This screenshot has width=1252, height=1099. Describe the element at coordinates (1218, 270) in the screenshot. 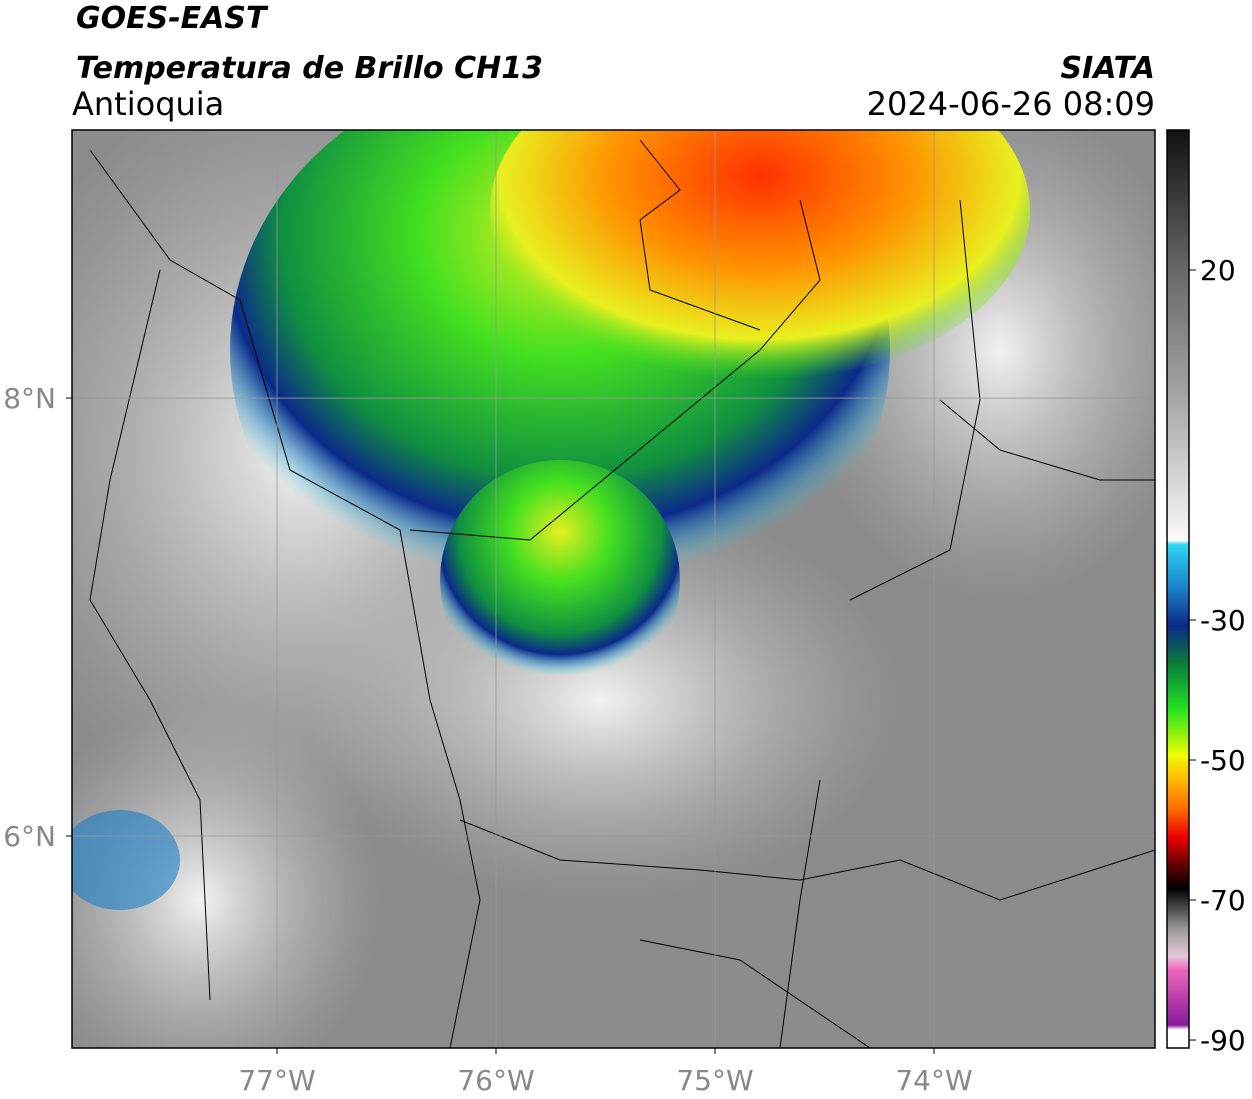

I see `colorbar-tick-label: 20` at that location.